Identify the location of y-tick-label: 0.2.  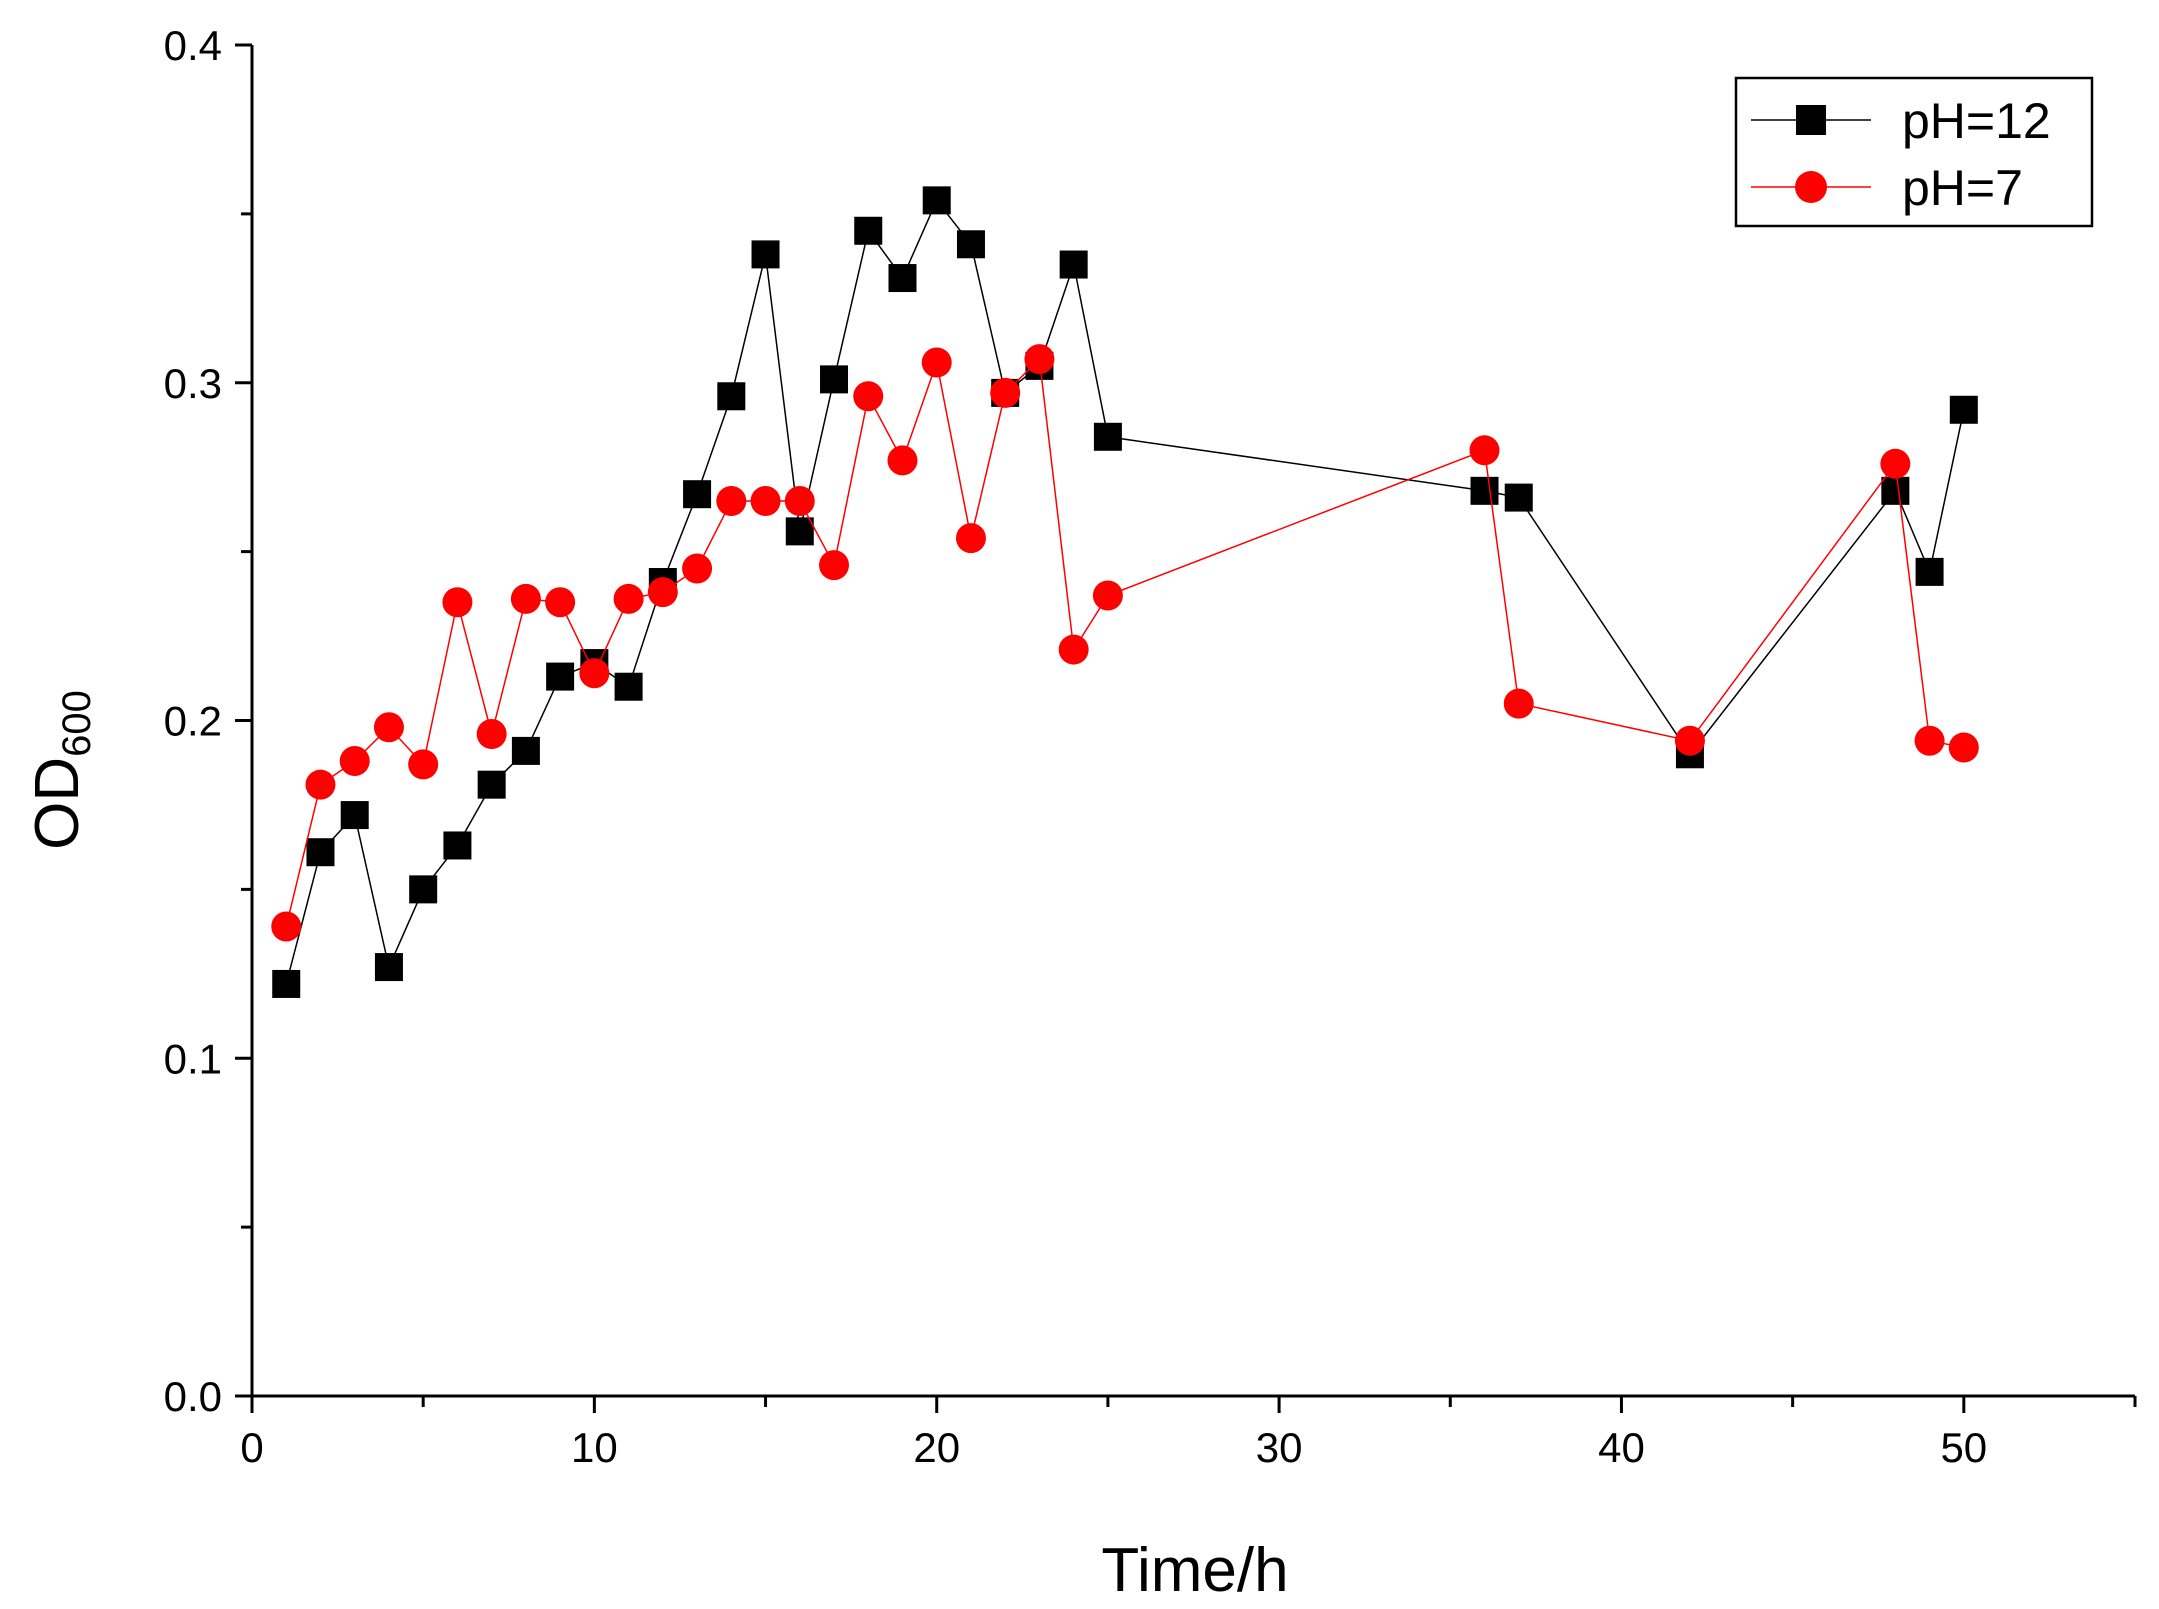
(193, 721).